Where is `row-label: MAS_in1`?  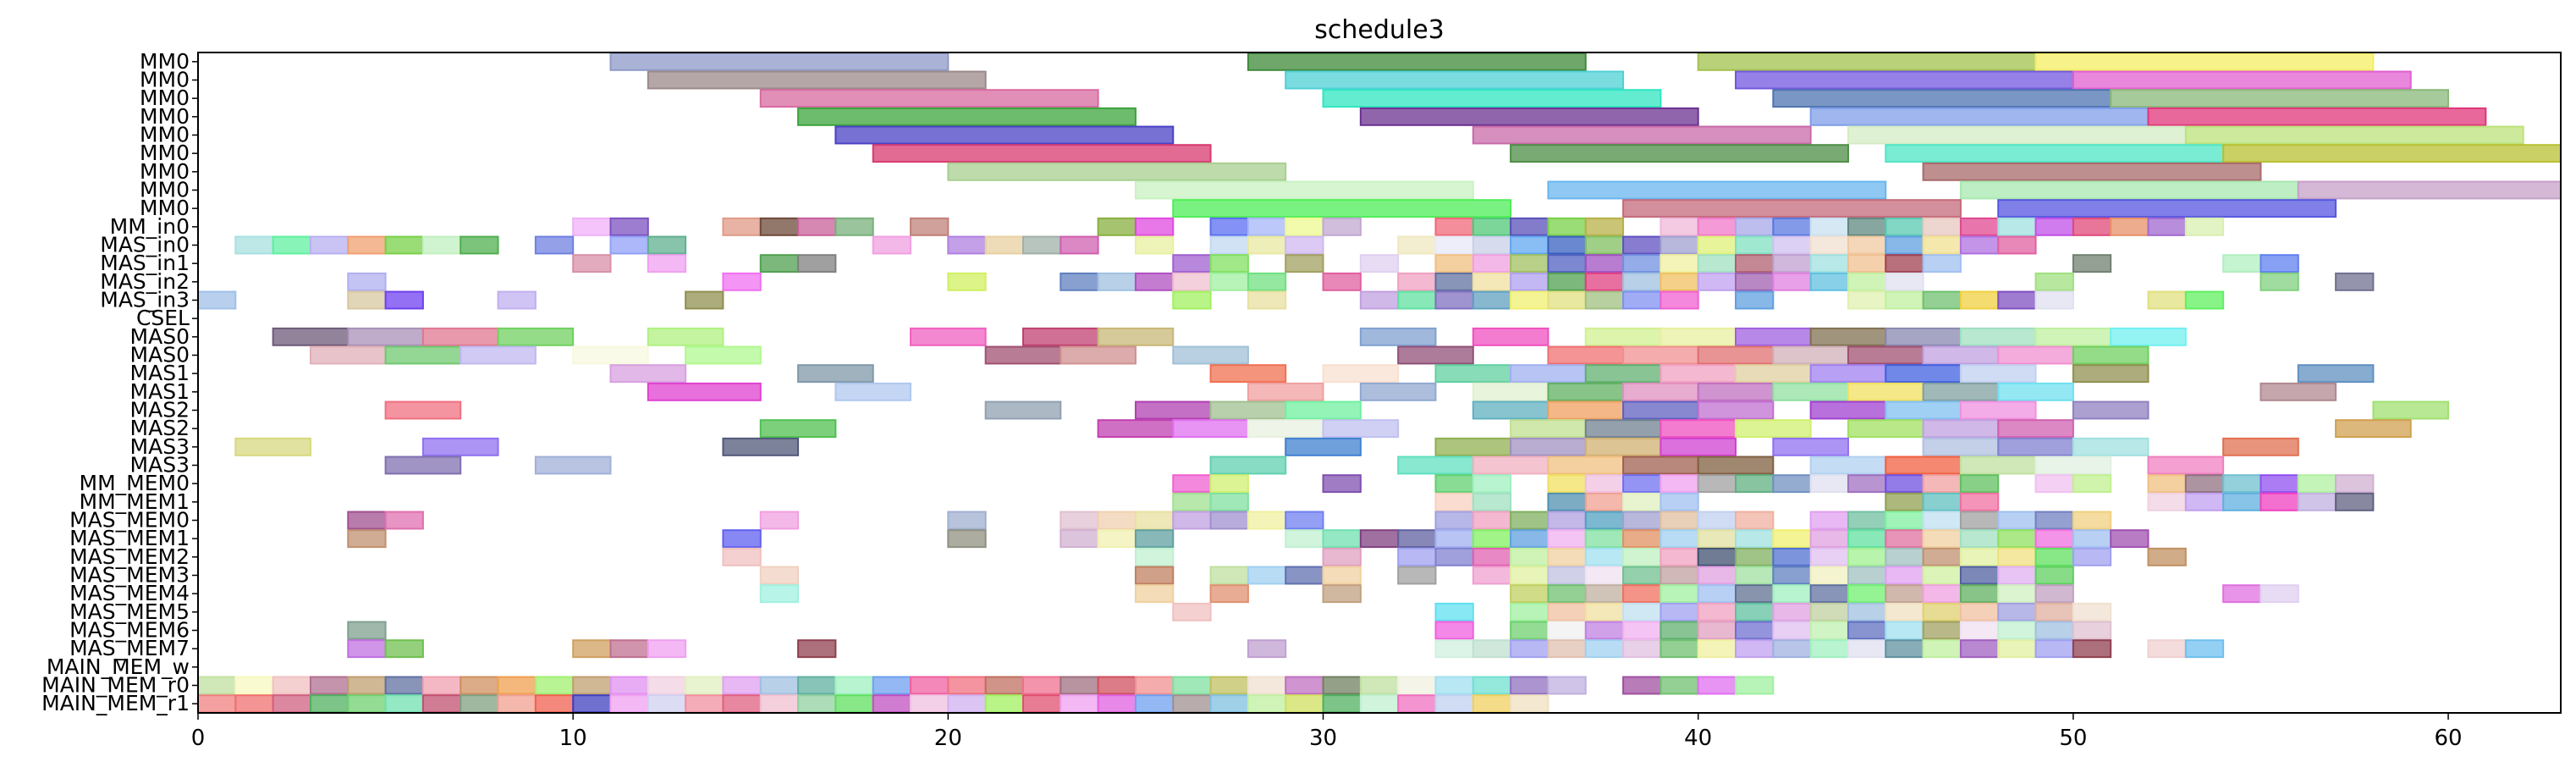
row-label: MAS_in1 is located at coordinates (145, 263).